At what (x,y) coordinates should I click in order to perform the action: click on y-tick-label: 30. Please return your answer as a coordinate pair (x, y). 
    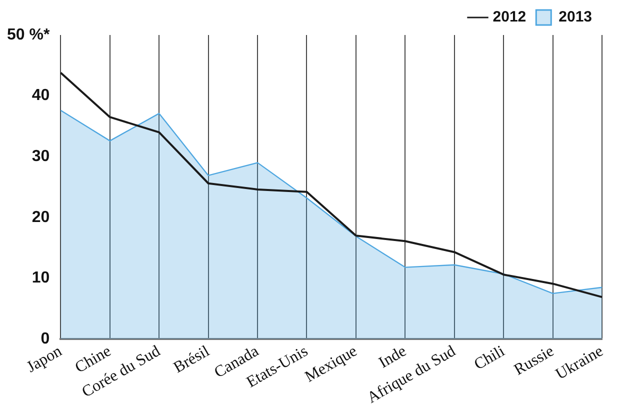
    Looking at the image, I should click on (41, 157).